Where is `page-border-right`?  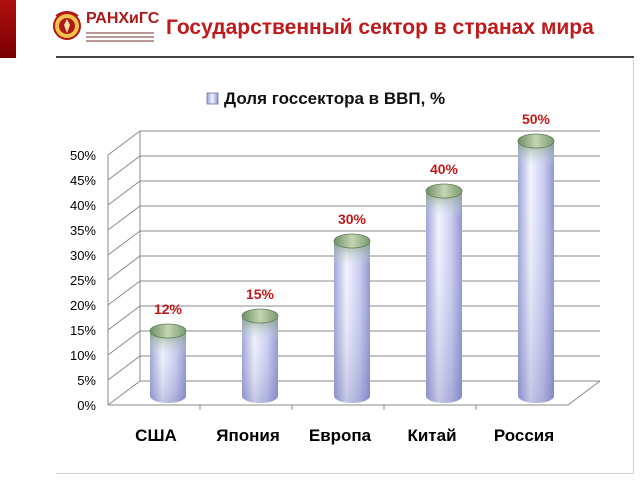 page-border-right is located at coordinates (633, 267).